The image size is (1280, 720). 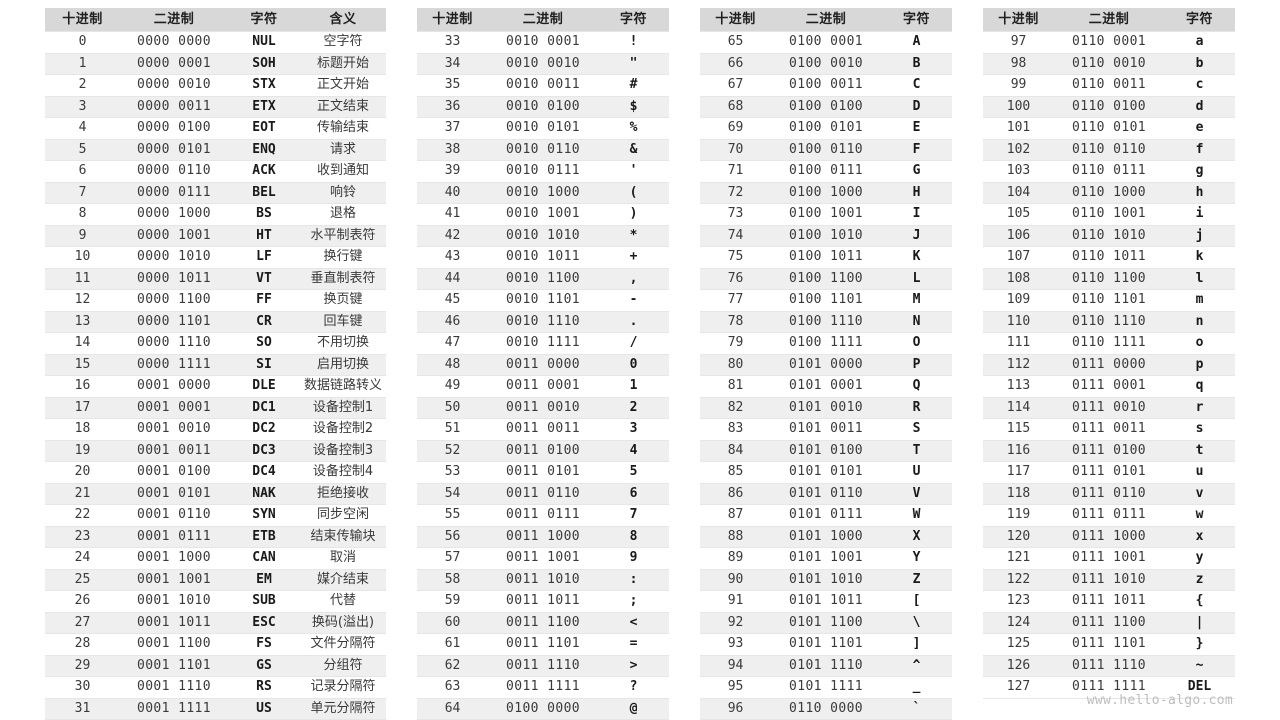 I want to click on cell-decimal: 87, so click(x=736, y=515).